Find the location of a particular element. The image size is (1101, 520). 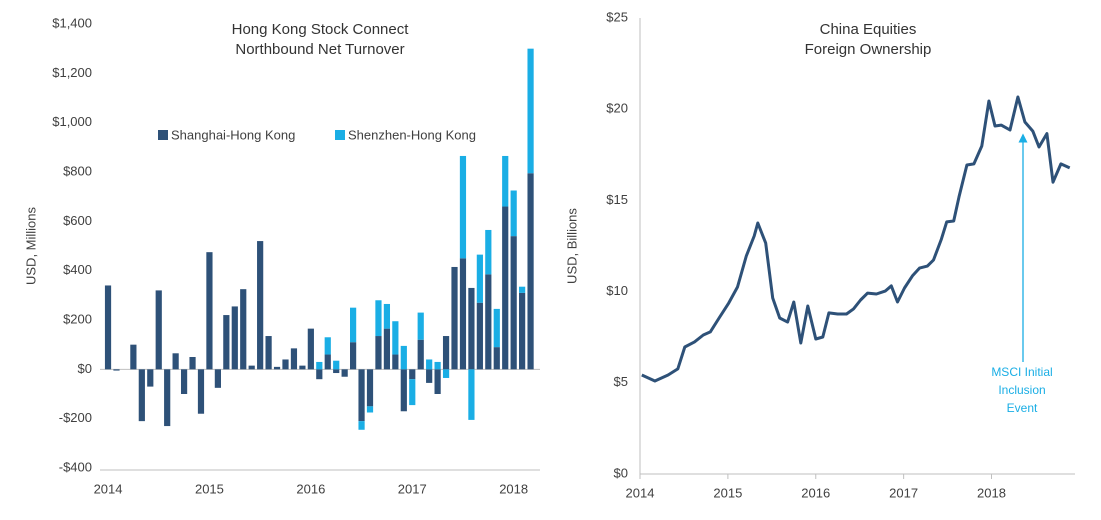

y-tick-label: -$200 is located at coordinates (75, 417).